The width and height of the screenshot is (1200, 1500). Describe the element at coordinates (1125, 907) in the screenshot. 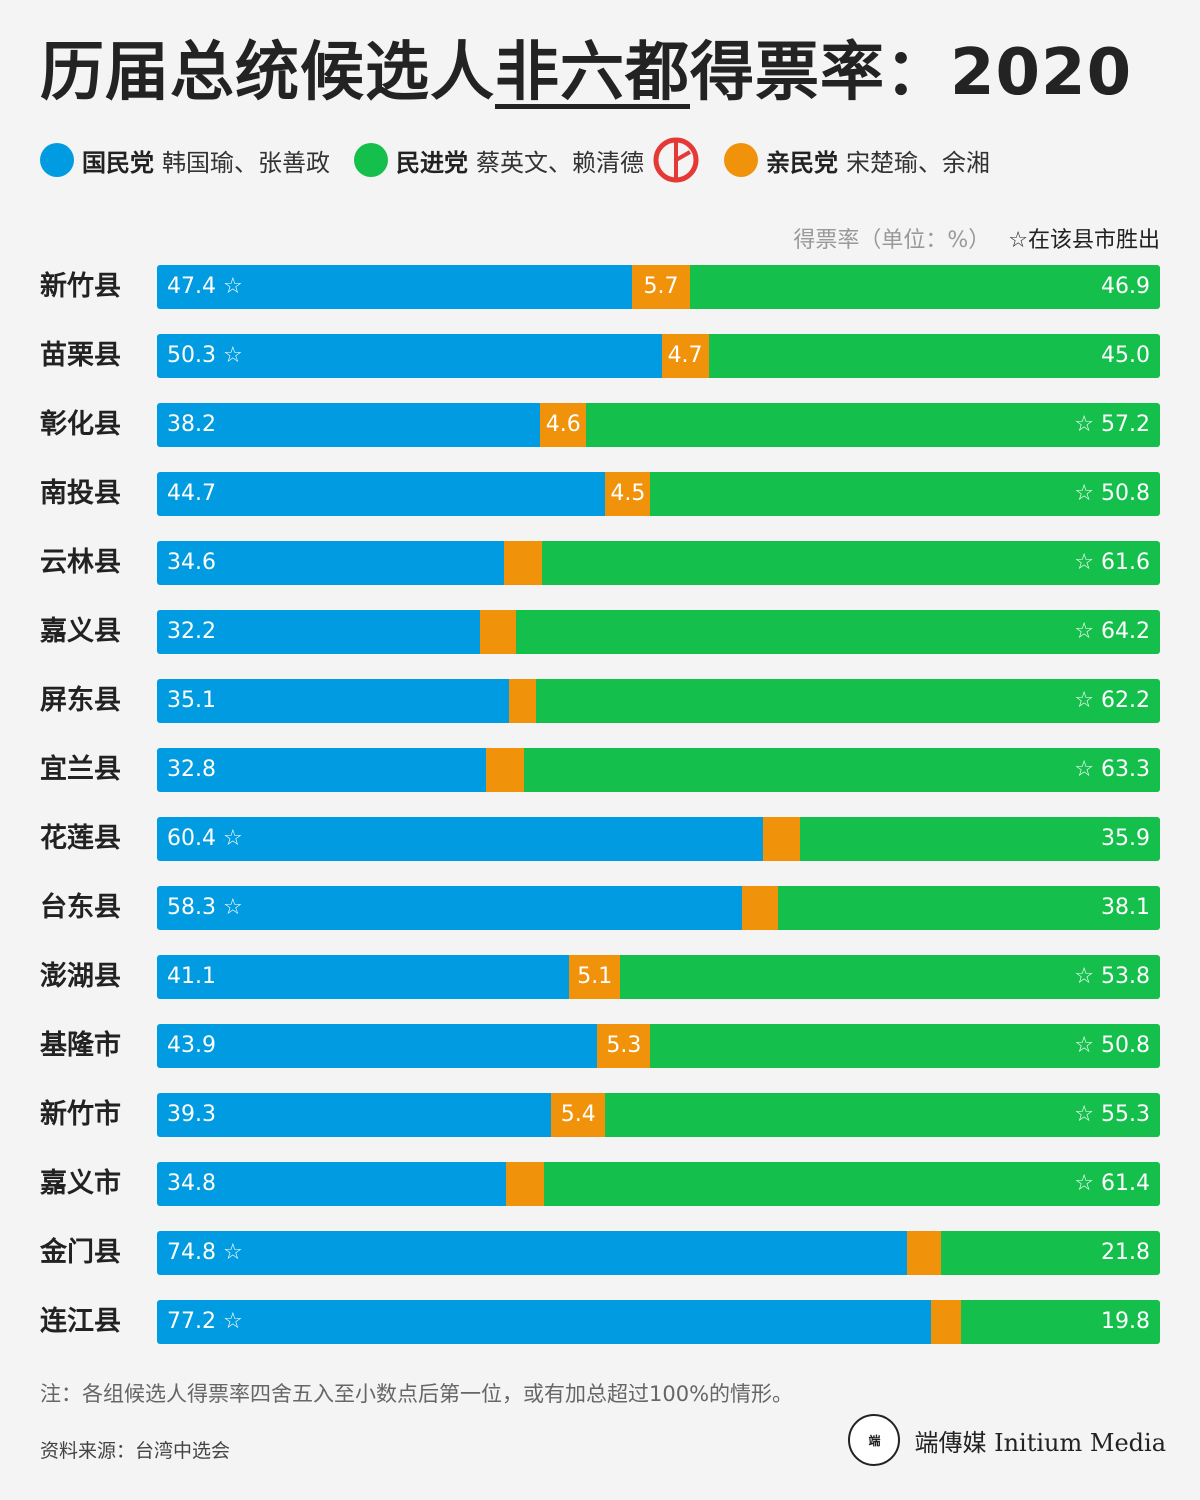

I see `value-label-dpp: 38.1` at that location.